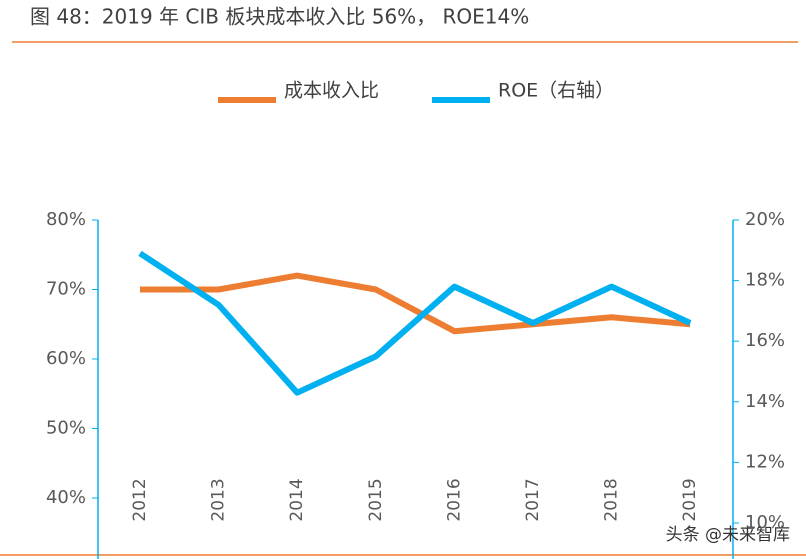 Image resolution: width=806 pixels, height=559 pixels. What do you see at coordinates (415, 303) in the screenshot?
I see `series-line` at bounding box center [415, 303].